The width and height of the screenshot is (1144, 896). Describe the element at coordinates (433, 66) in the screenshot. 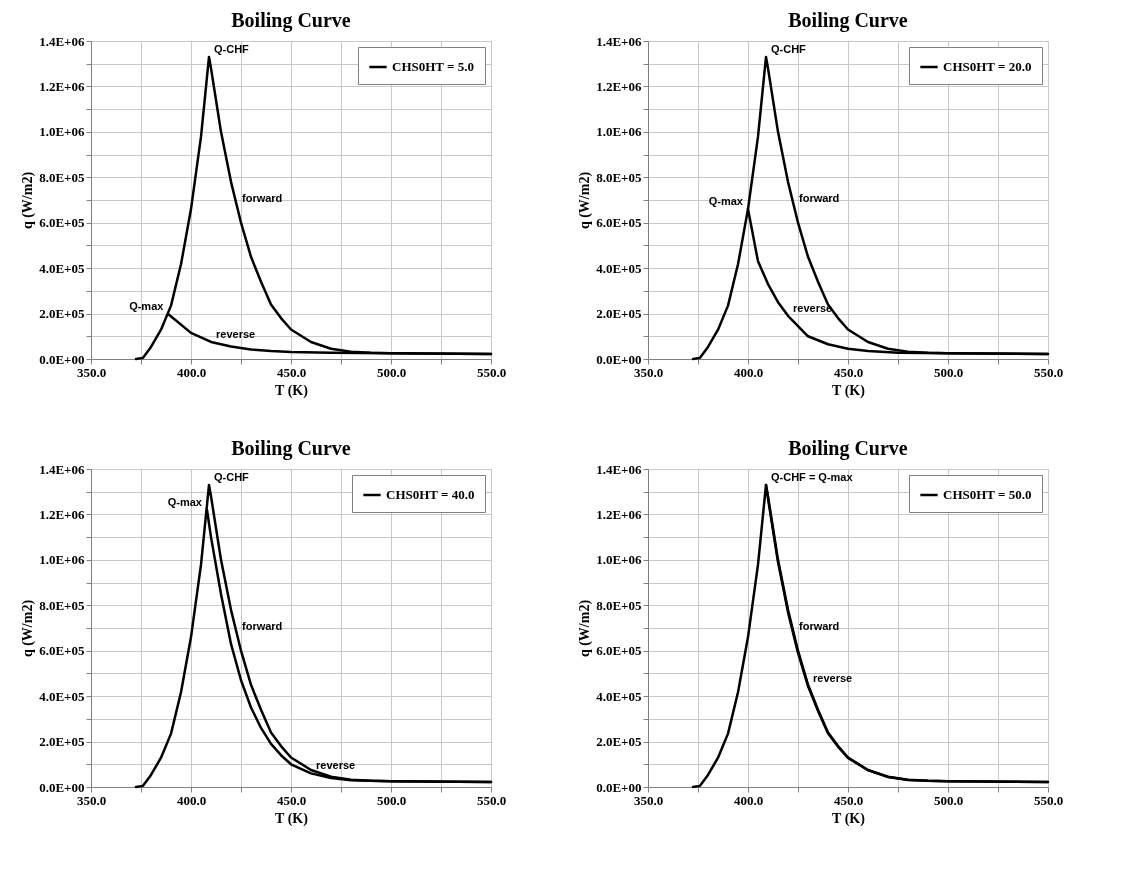

I see `legend-label: CHS0HT = 5.0` at that location.